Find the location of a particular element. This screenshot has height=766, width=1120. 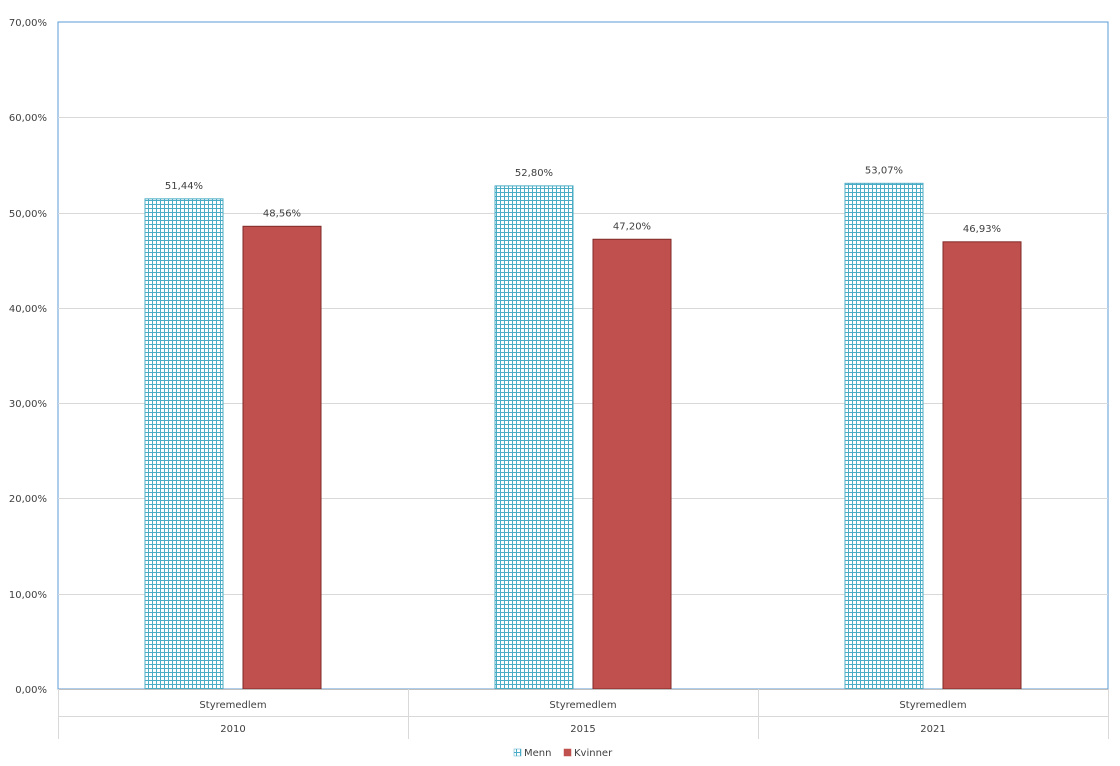

x-group-label: 2015 is located at coordinates (582, 729).